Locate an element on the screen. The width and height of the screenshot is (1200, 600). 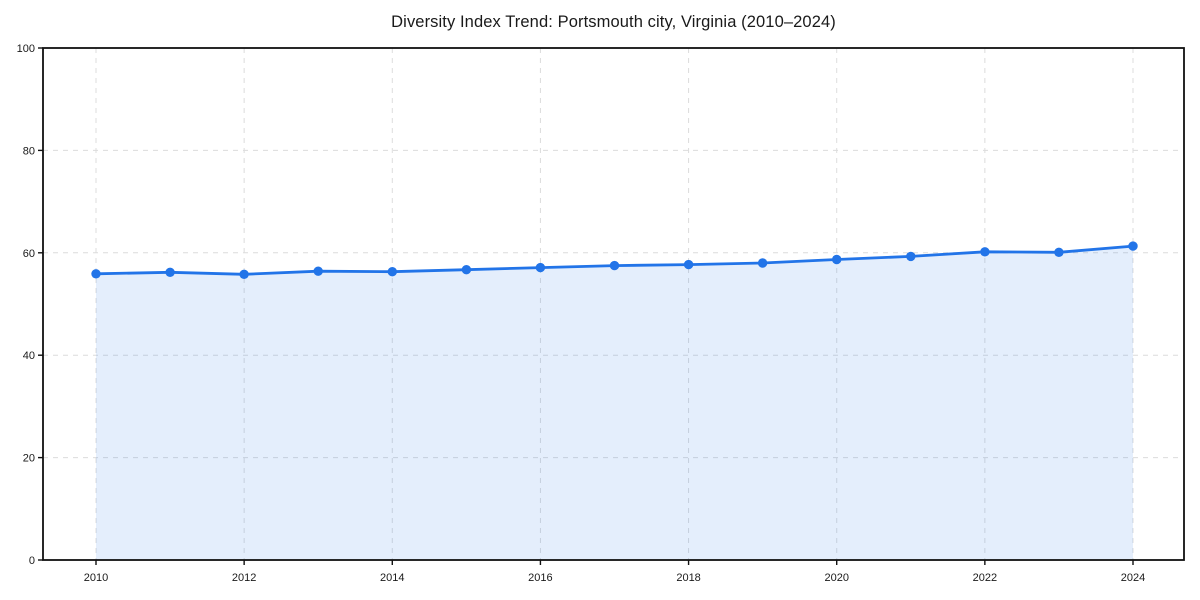
x-tick-label: 2014 is located at coordinates (392, 578).